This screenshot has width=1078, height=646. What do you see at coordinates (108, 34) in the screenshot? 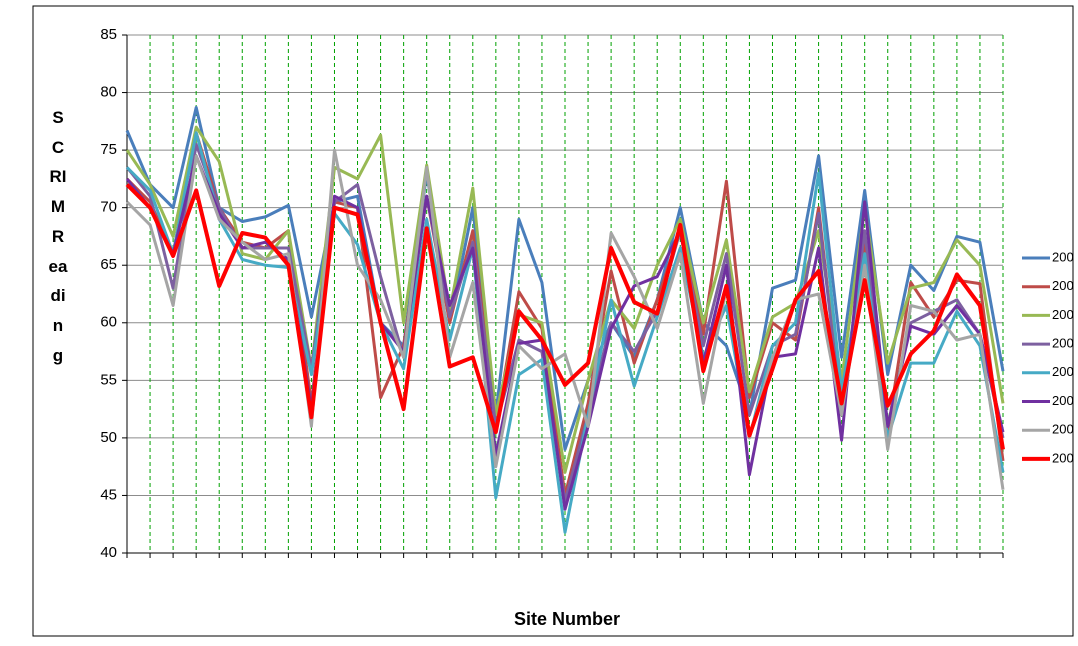
I see `y-tick-label: 85` at bounding box center [108, 34].